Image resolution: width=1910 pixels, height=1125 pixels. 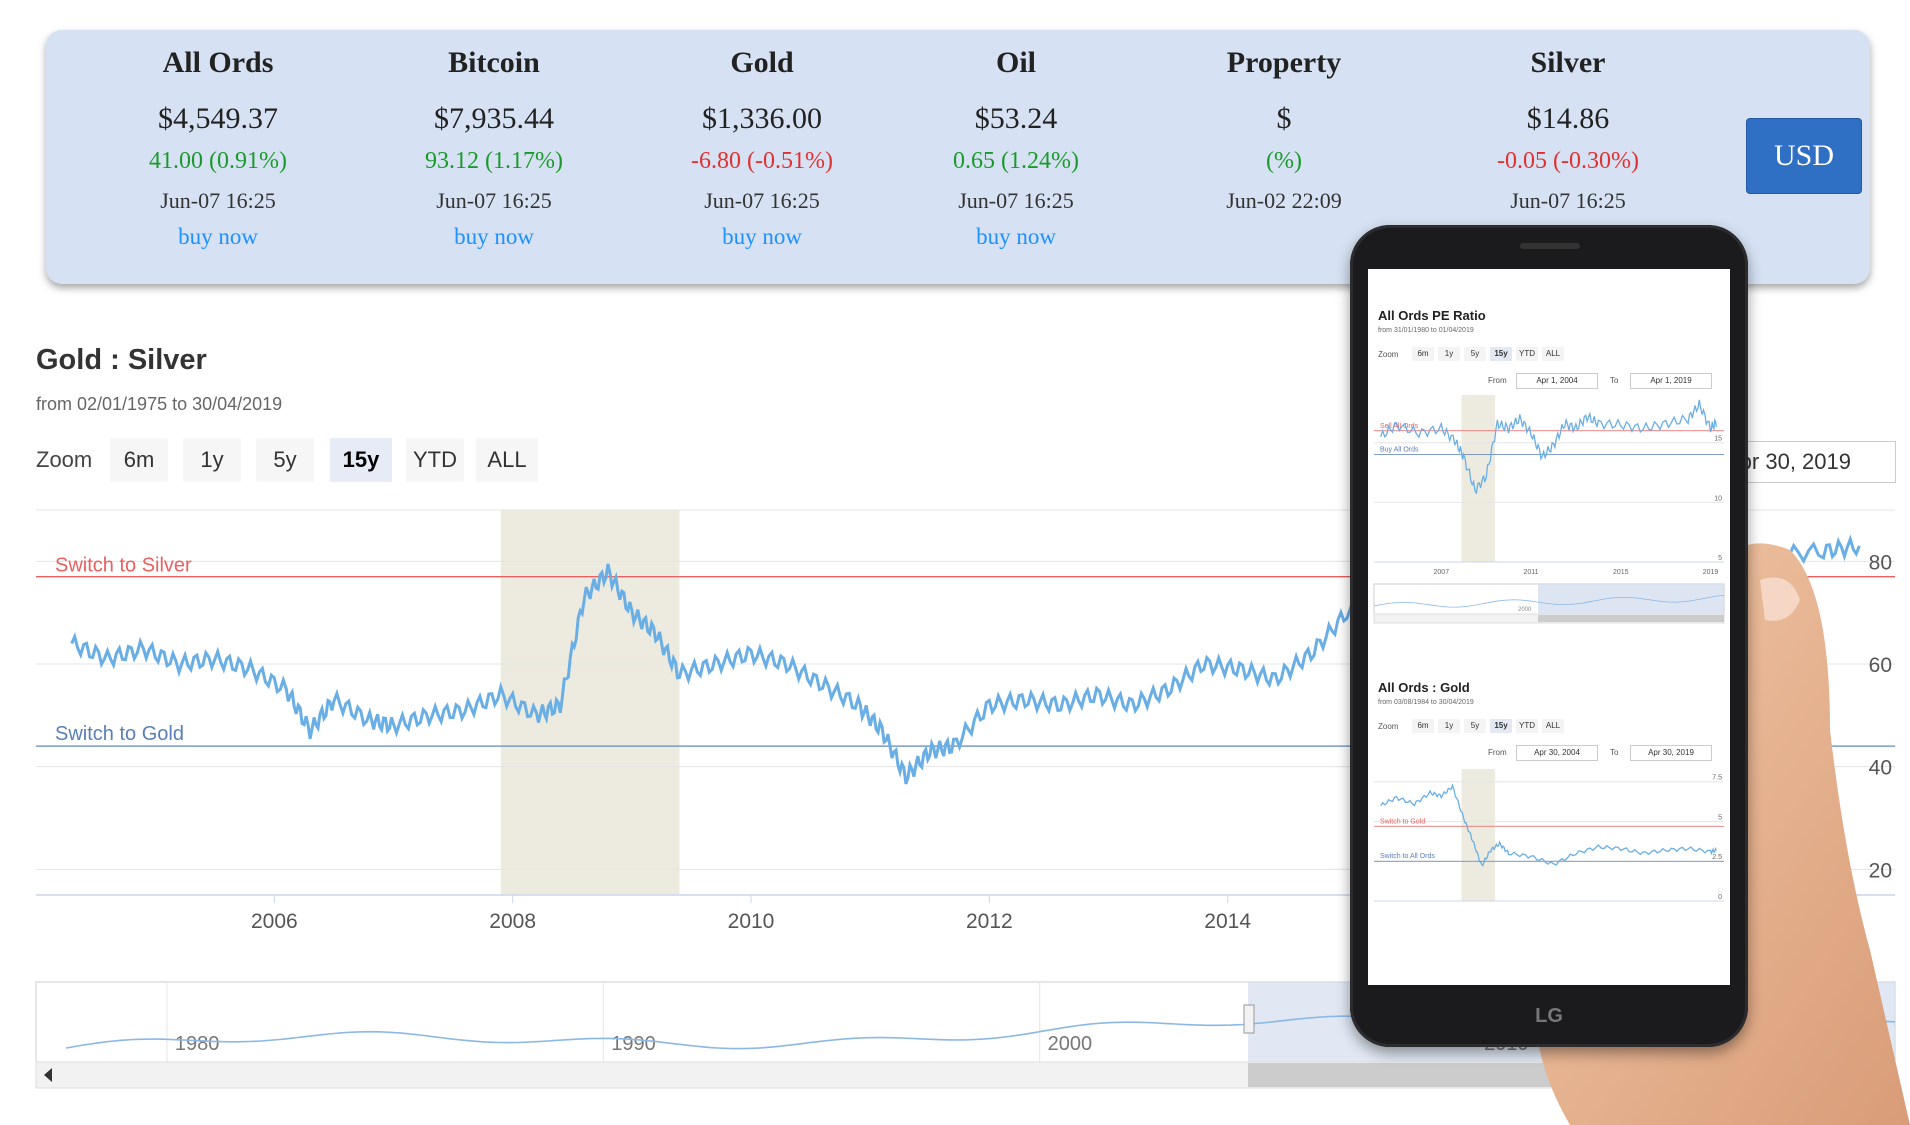 I want to click on chart-subtitle: from 02/01/1975 to 30/04/2019, so click(x=159, y=404).